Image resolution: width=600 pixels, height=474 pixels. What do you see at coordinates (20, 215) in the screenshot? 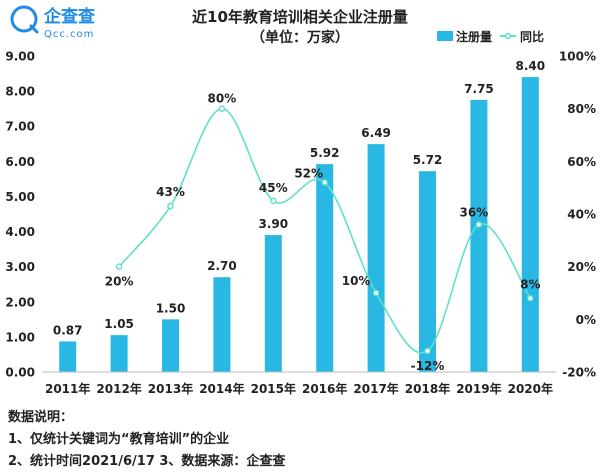
I see `y-axis-left: 0.00 1.00 2.00 3.00 4.00 5.00 6.00 7.00 8.00 9.00` at bounding box center [20, 215].